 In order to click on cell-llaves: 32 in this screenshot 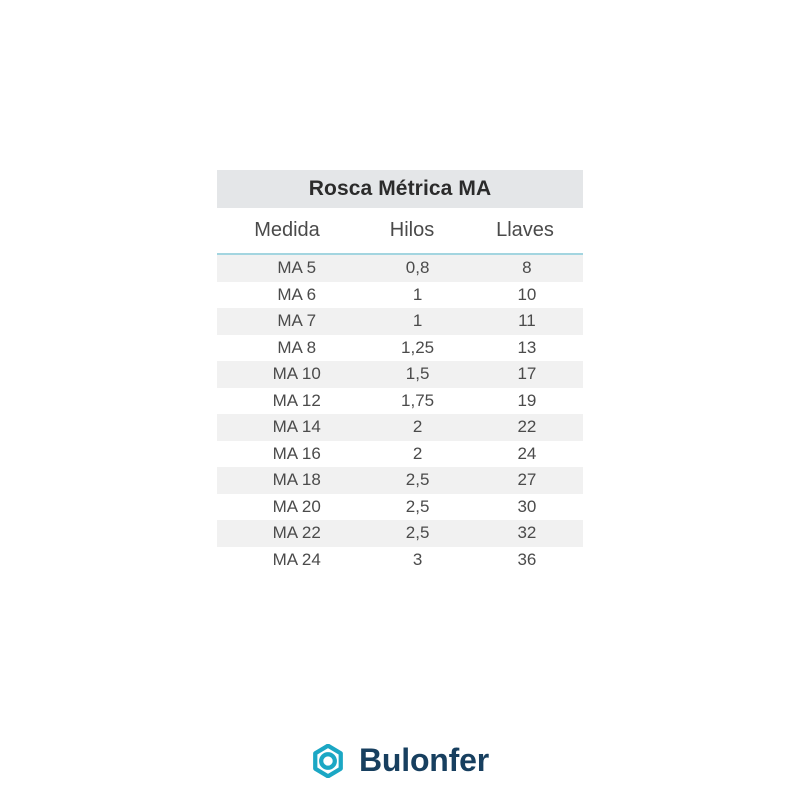, I will do `click(527, 533)`.